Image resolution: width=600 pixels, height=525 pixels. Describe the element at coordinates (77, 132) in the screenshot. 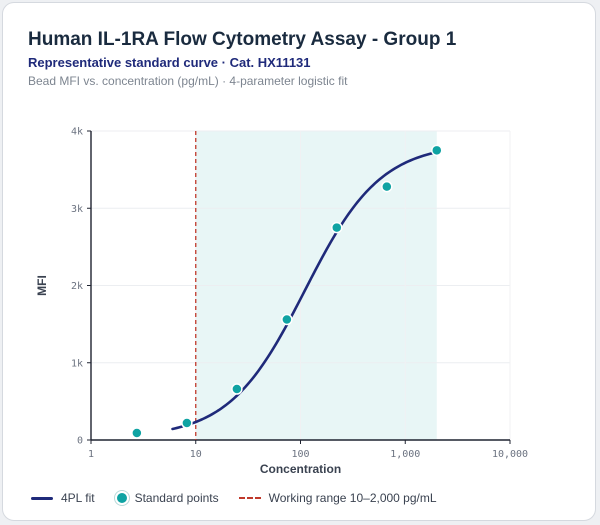

I see `y-tick-label: 4k` at that location.